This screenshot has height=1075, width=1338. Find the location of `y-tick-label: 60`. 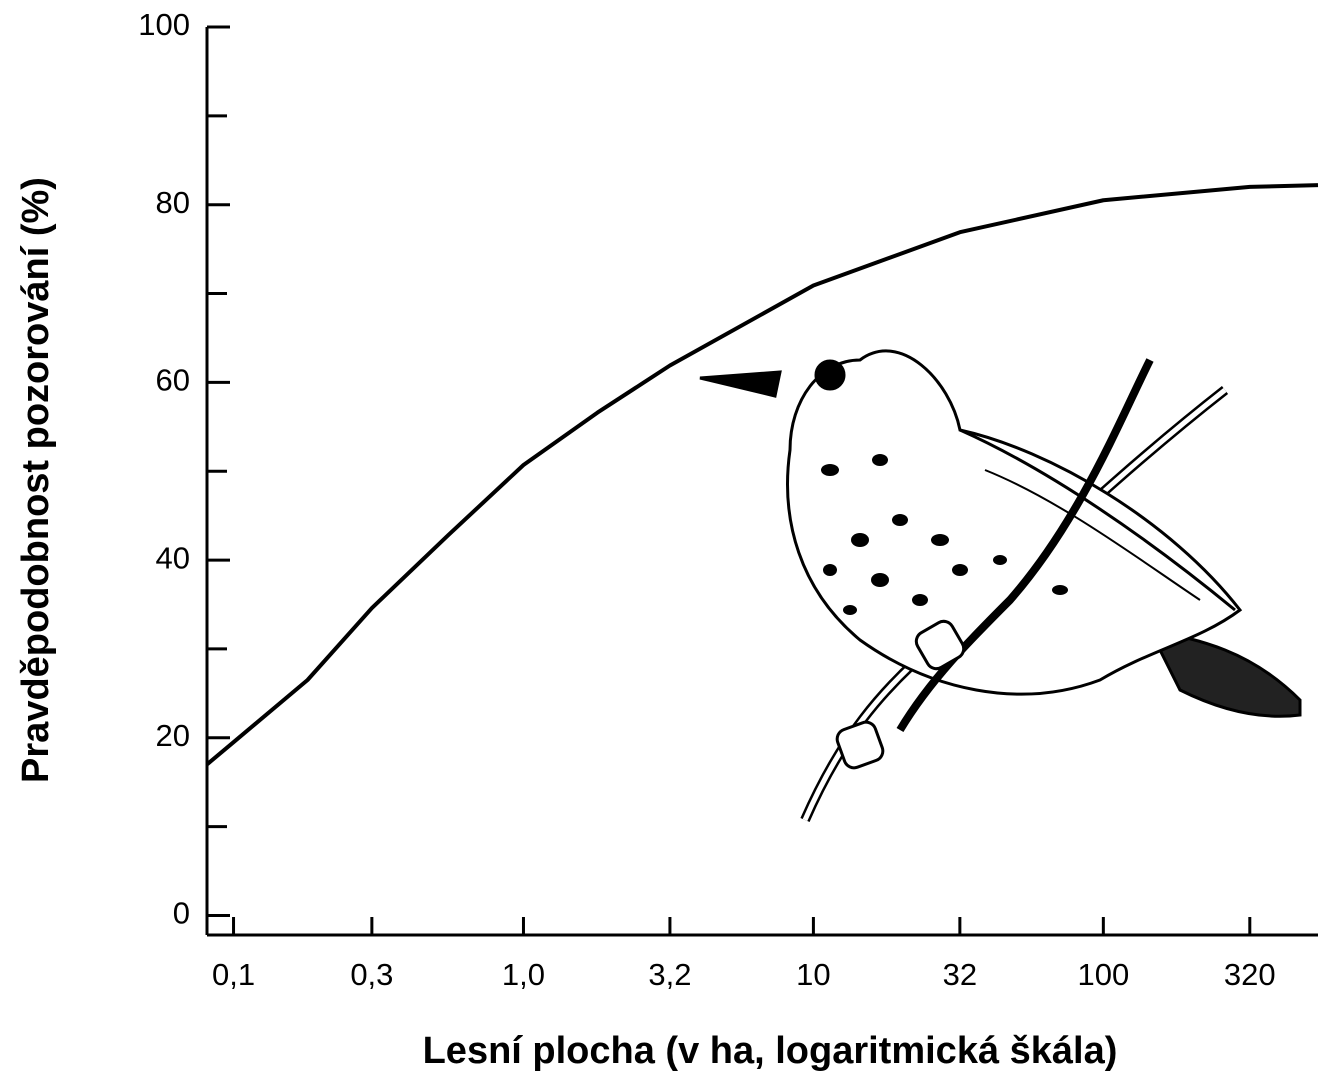

y-tick-label: 60 is located at coordinates (173, 380).